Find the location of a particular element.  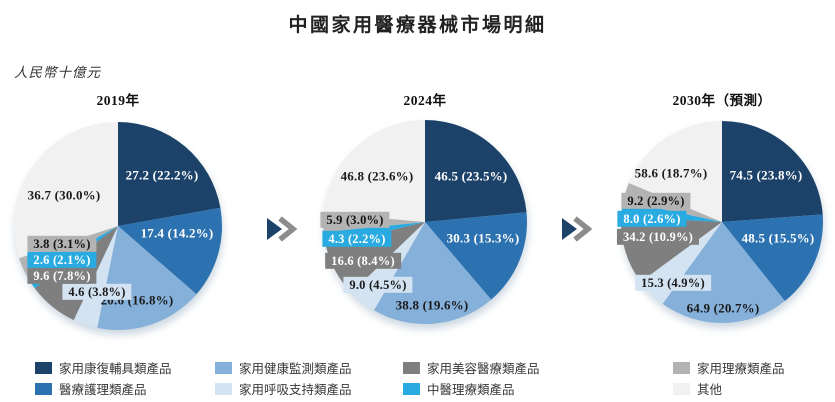

unit-label: 人民幣十億元 is located at coordinates (57, 72).